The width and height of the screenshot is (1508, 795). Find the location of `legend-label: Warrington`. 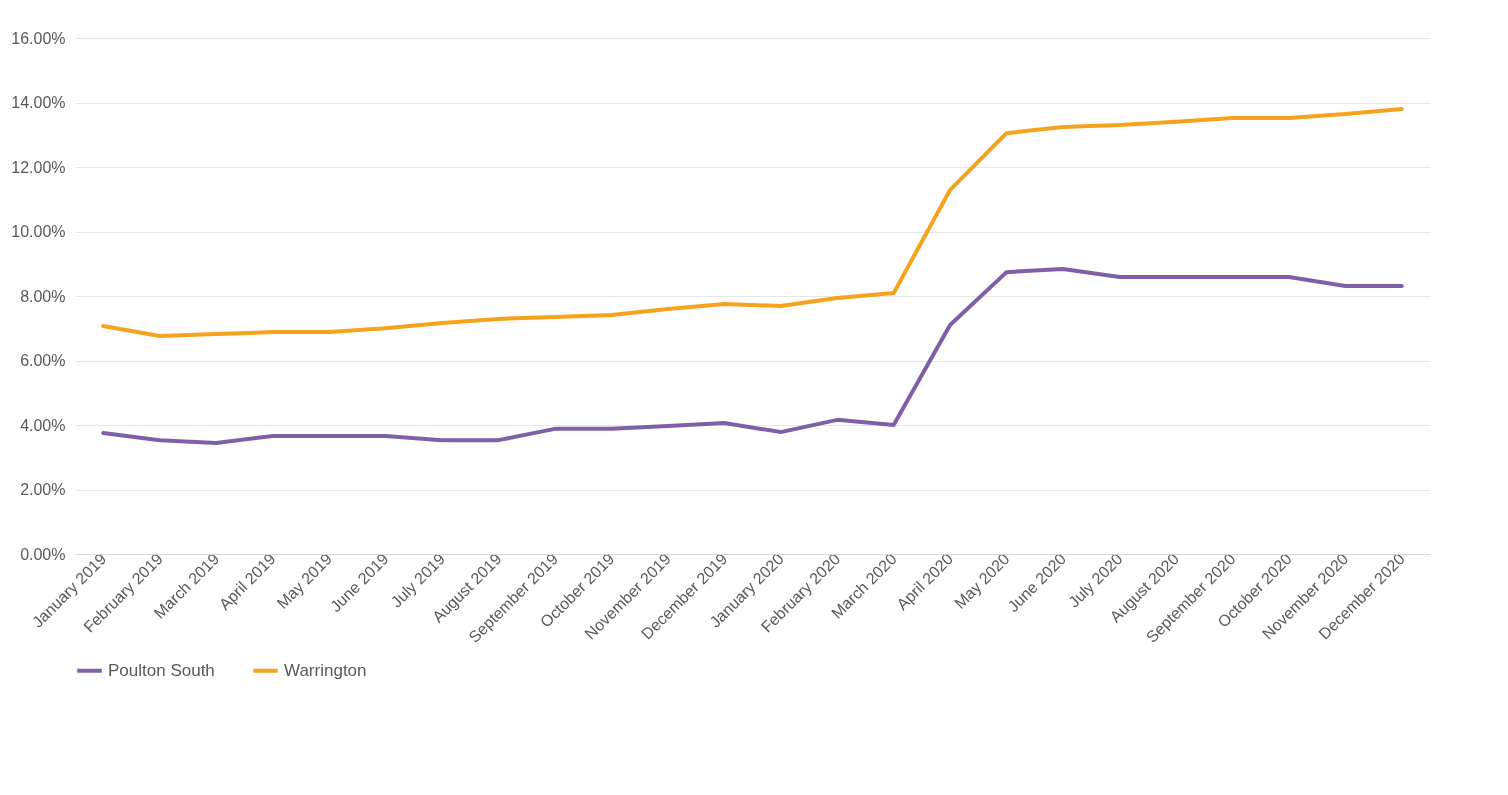

legend-label: Warrington is located at coordinates (325, 670).